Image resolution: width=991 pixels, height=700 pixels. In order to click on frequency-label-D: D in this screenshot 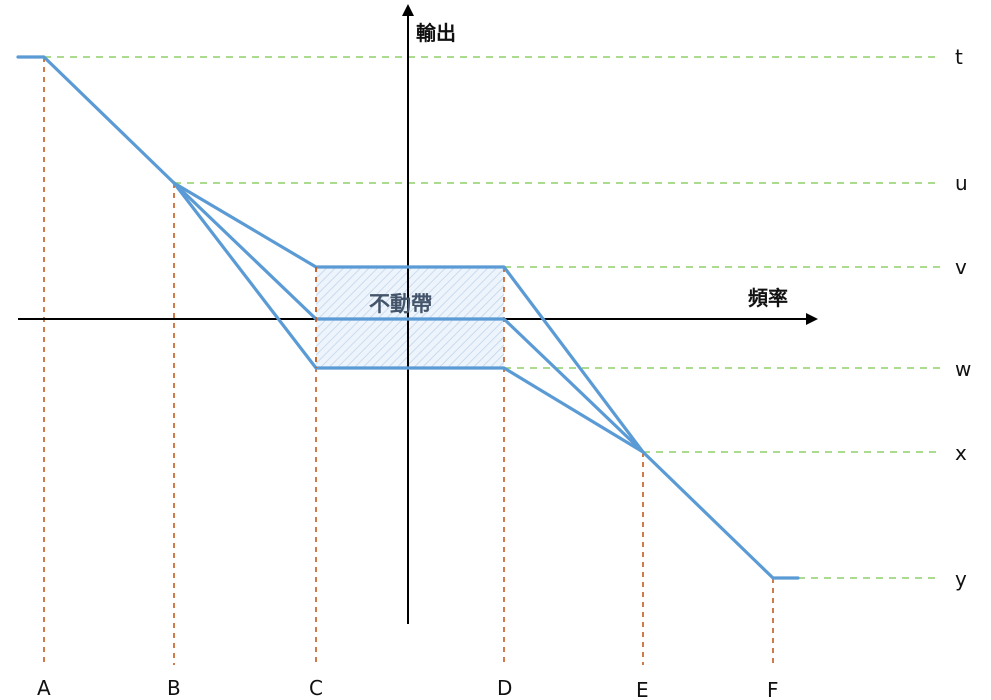, I will do `click(504, 688)`.